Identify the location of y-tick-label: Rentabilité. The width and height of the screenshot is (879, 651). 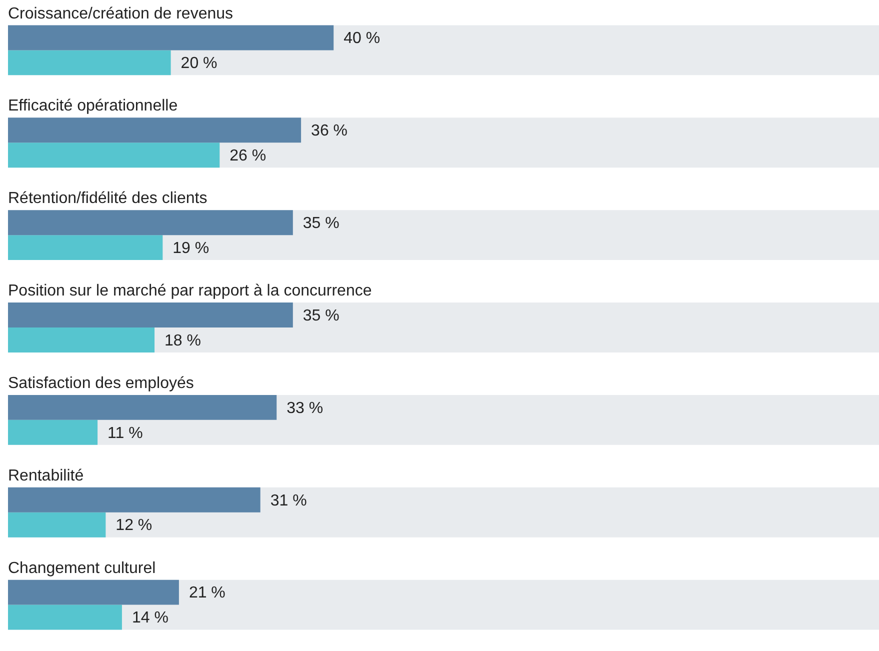
(46, 475).